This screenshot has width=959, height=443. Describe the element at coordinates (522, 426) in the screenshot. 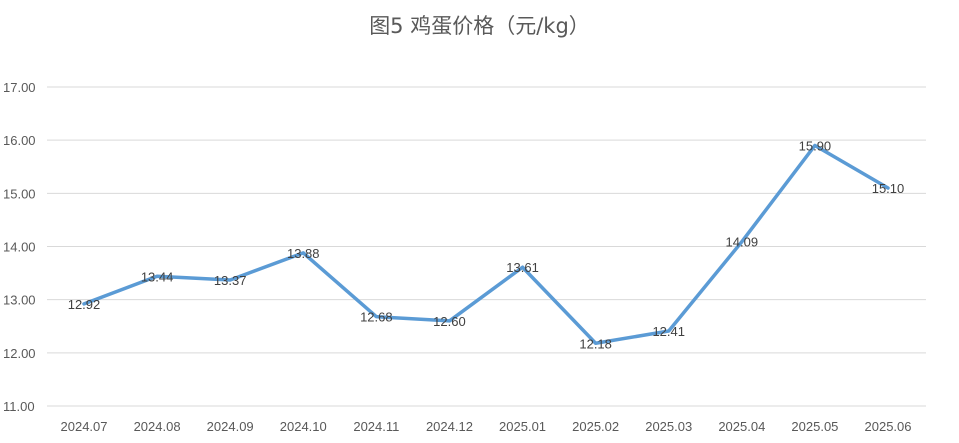

I see `x-tick-label: 2025.01` at that location.